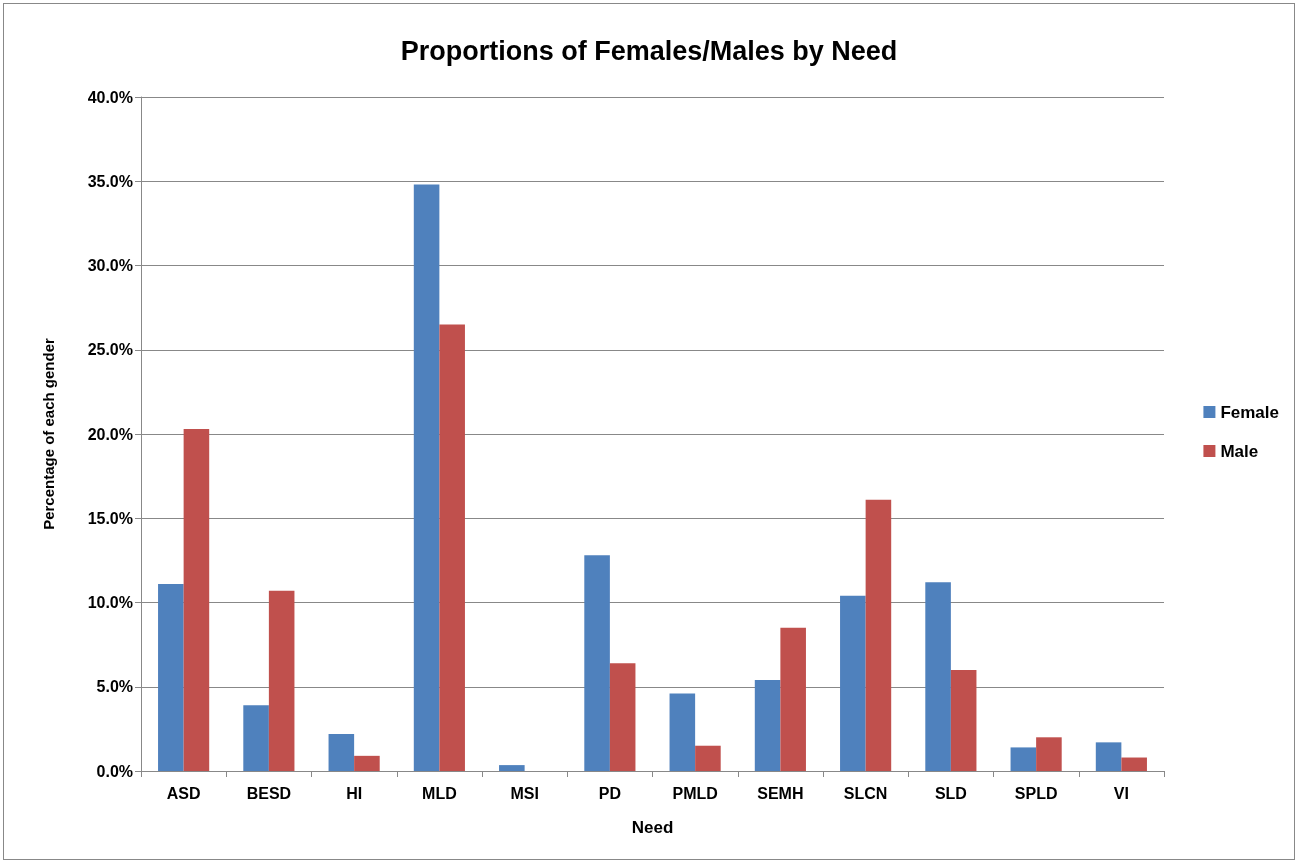  What do you see at coordinates (1239, 451) in the screenshot?
I see `legend-label: Male` at bounding box center [1239, 451].